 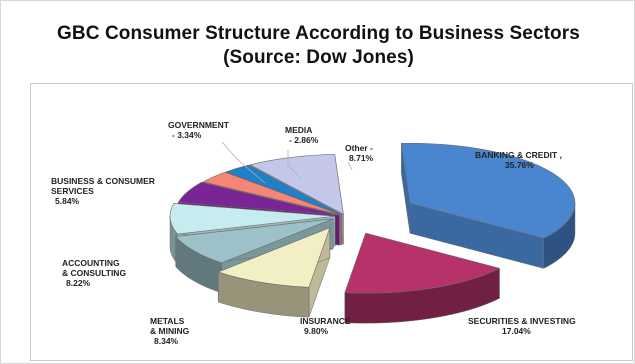 I want to click on slice-label-name: BANKING & CREDIT ,, so click(x=518, y=155).